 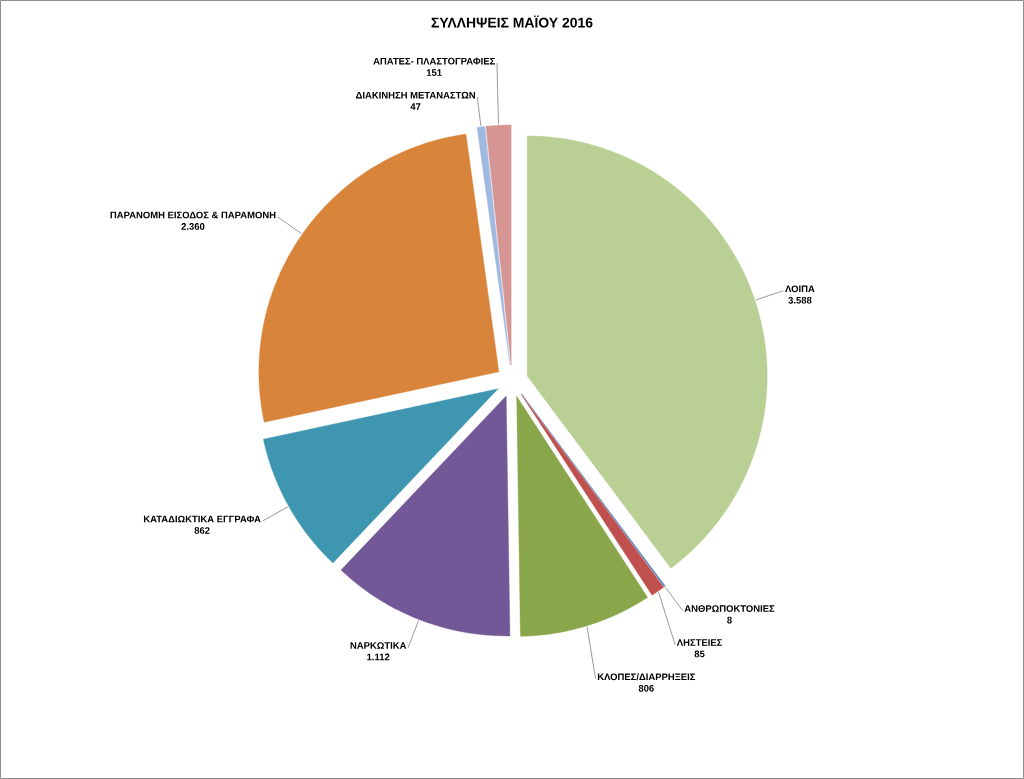 I want to click on chart-title: ΣΥΛΛΗΨΕΙΣ ΜΑΪΟΥ 2016, so click(x=512, y=21).